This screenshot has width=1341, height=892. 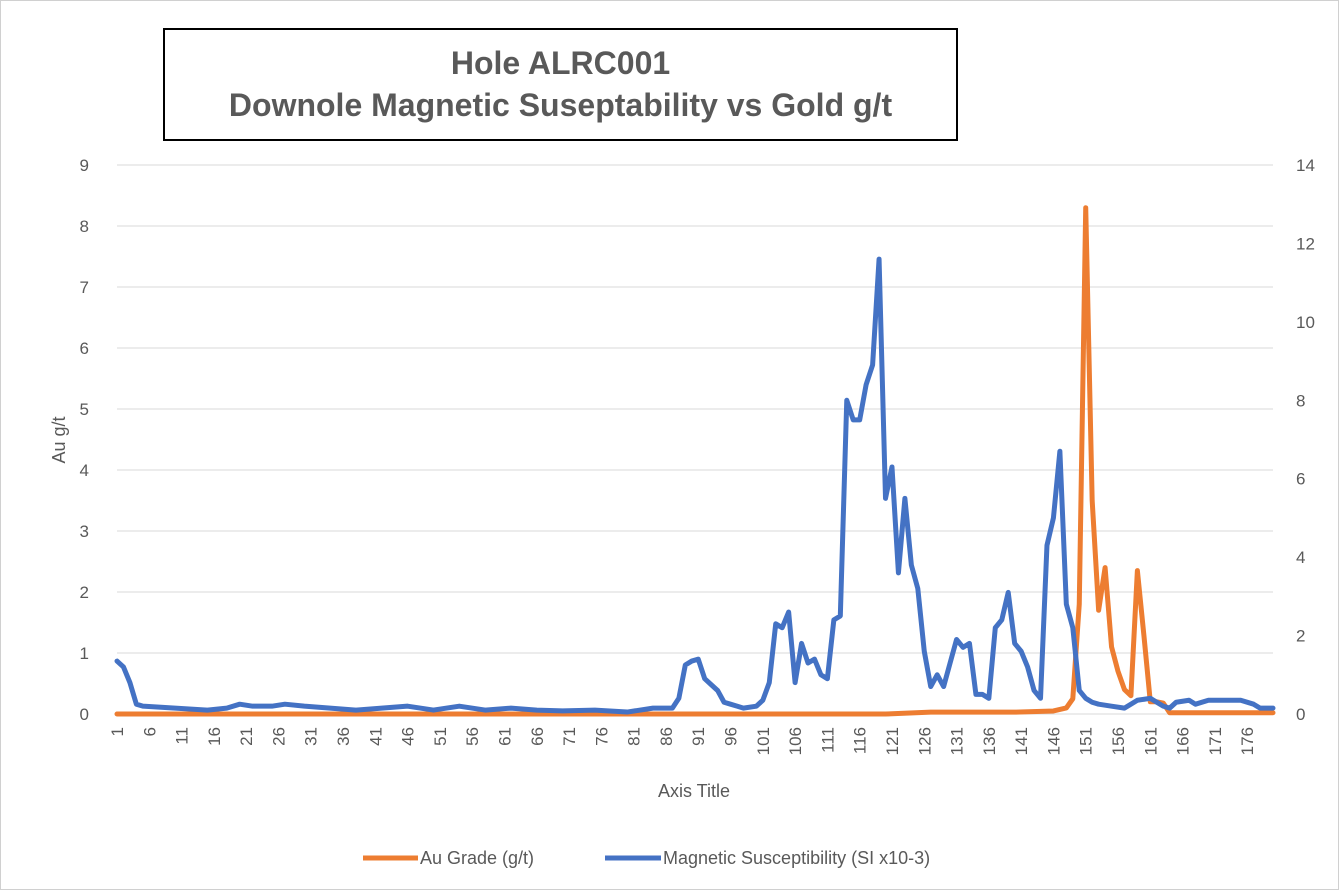 I want to click on y2-tick-label: 0, so click(x=1300, y=714).